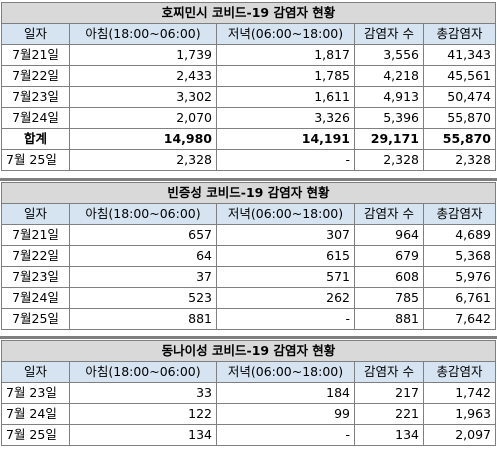  What do you see at coordinates (285, 139) in the screenshot?
I see `evening-sum: 14,191` at bounding box center [285, 139].